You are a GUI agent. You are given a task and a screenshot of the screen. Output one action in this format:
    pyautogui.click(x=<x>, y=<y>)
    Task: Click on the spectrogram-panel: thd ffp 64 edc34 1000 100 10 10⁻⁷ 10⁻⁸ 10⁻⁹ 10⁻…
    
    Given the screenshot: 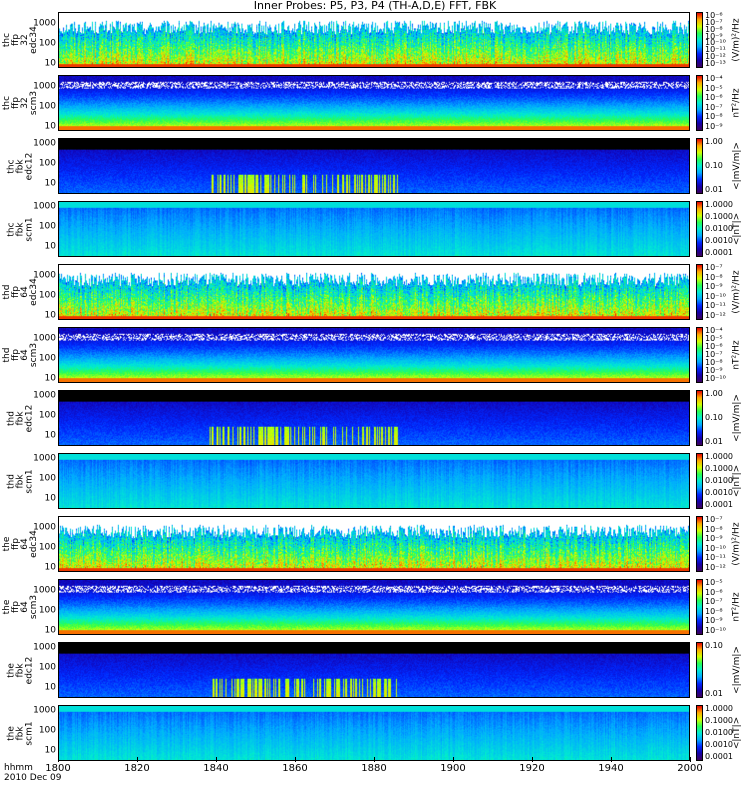 What is the action you would take?
    pyautogui.click(x=375, y=292)
    